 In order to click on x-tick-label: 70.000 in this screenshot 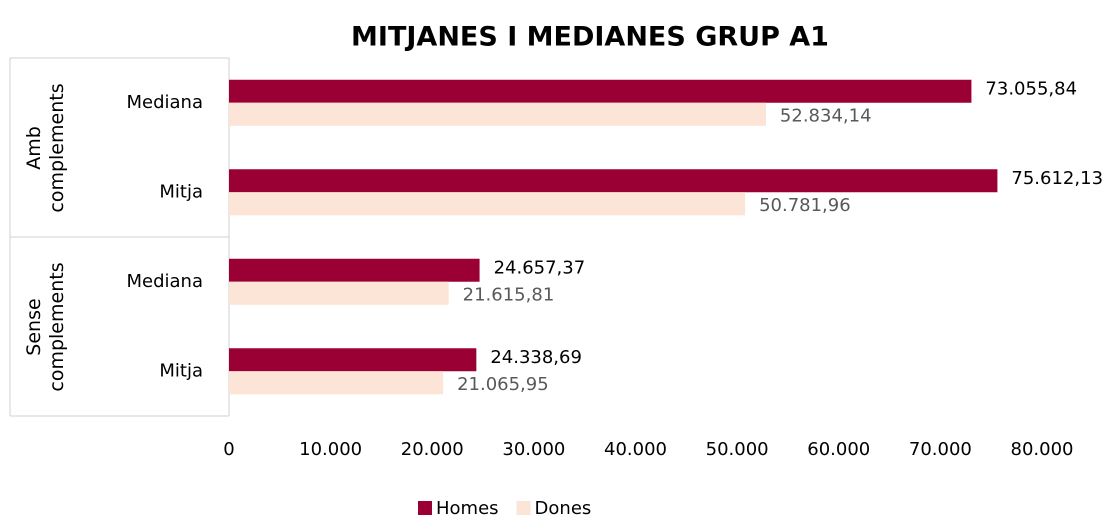, I will do `click(940, 449)`.